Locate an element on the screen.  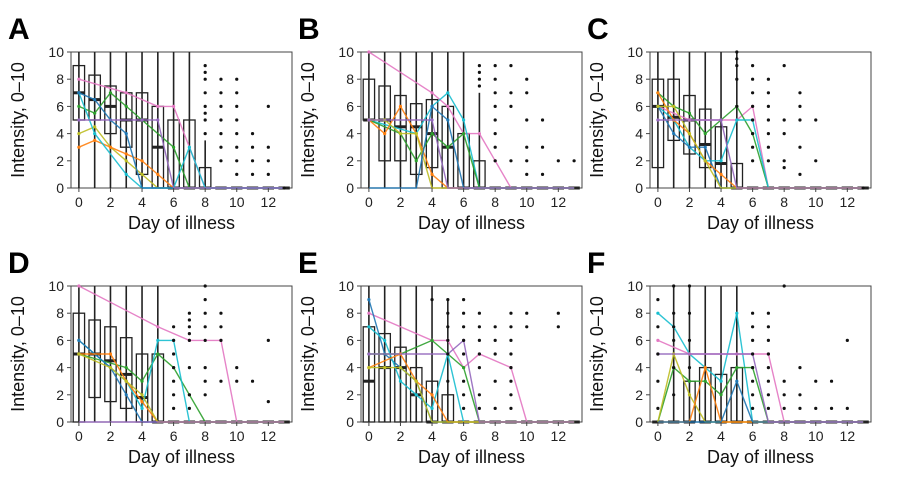
box is located at coordinates (416, 139).